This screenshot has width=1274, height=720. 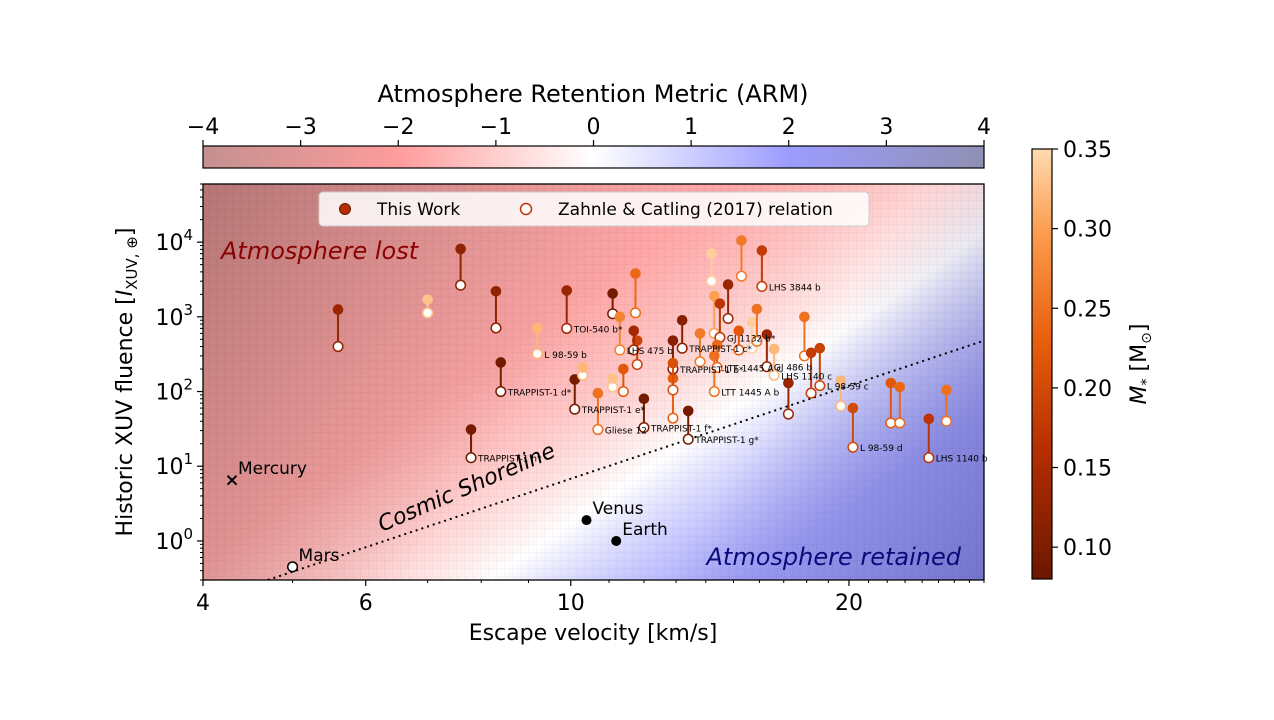 What do you see at coordinates (691, 127) in the screenshot?
I see `arm-tick-label: 1` at bounding box center [691, 127].